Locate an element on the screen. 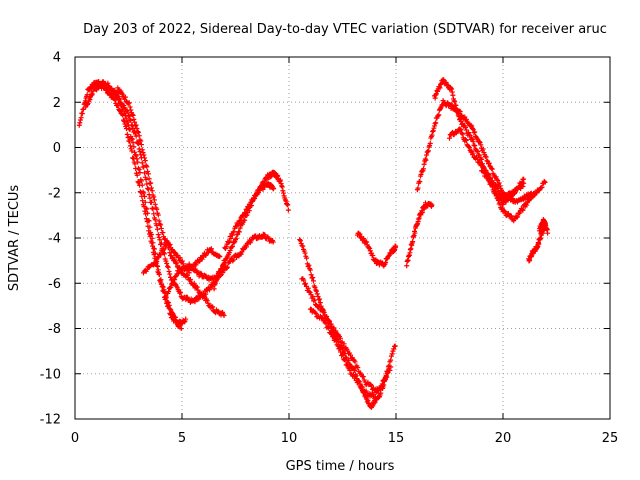  y-tick-label: -2 is located at coordinates (54, 193).